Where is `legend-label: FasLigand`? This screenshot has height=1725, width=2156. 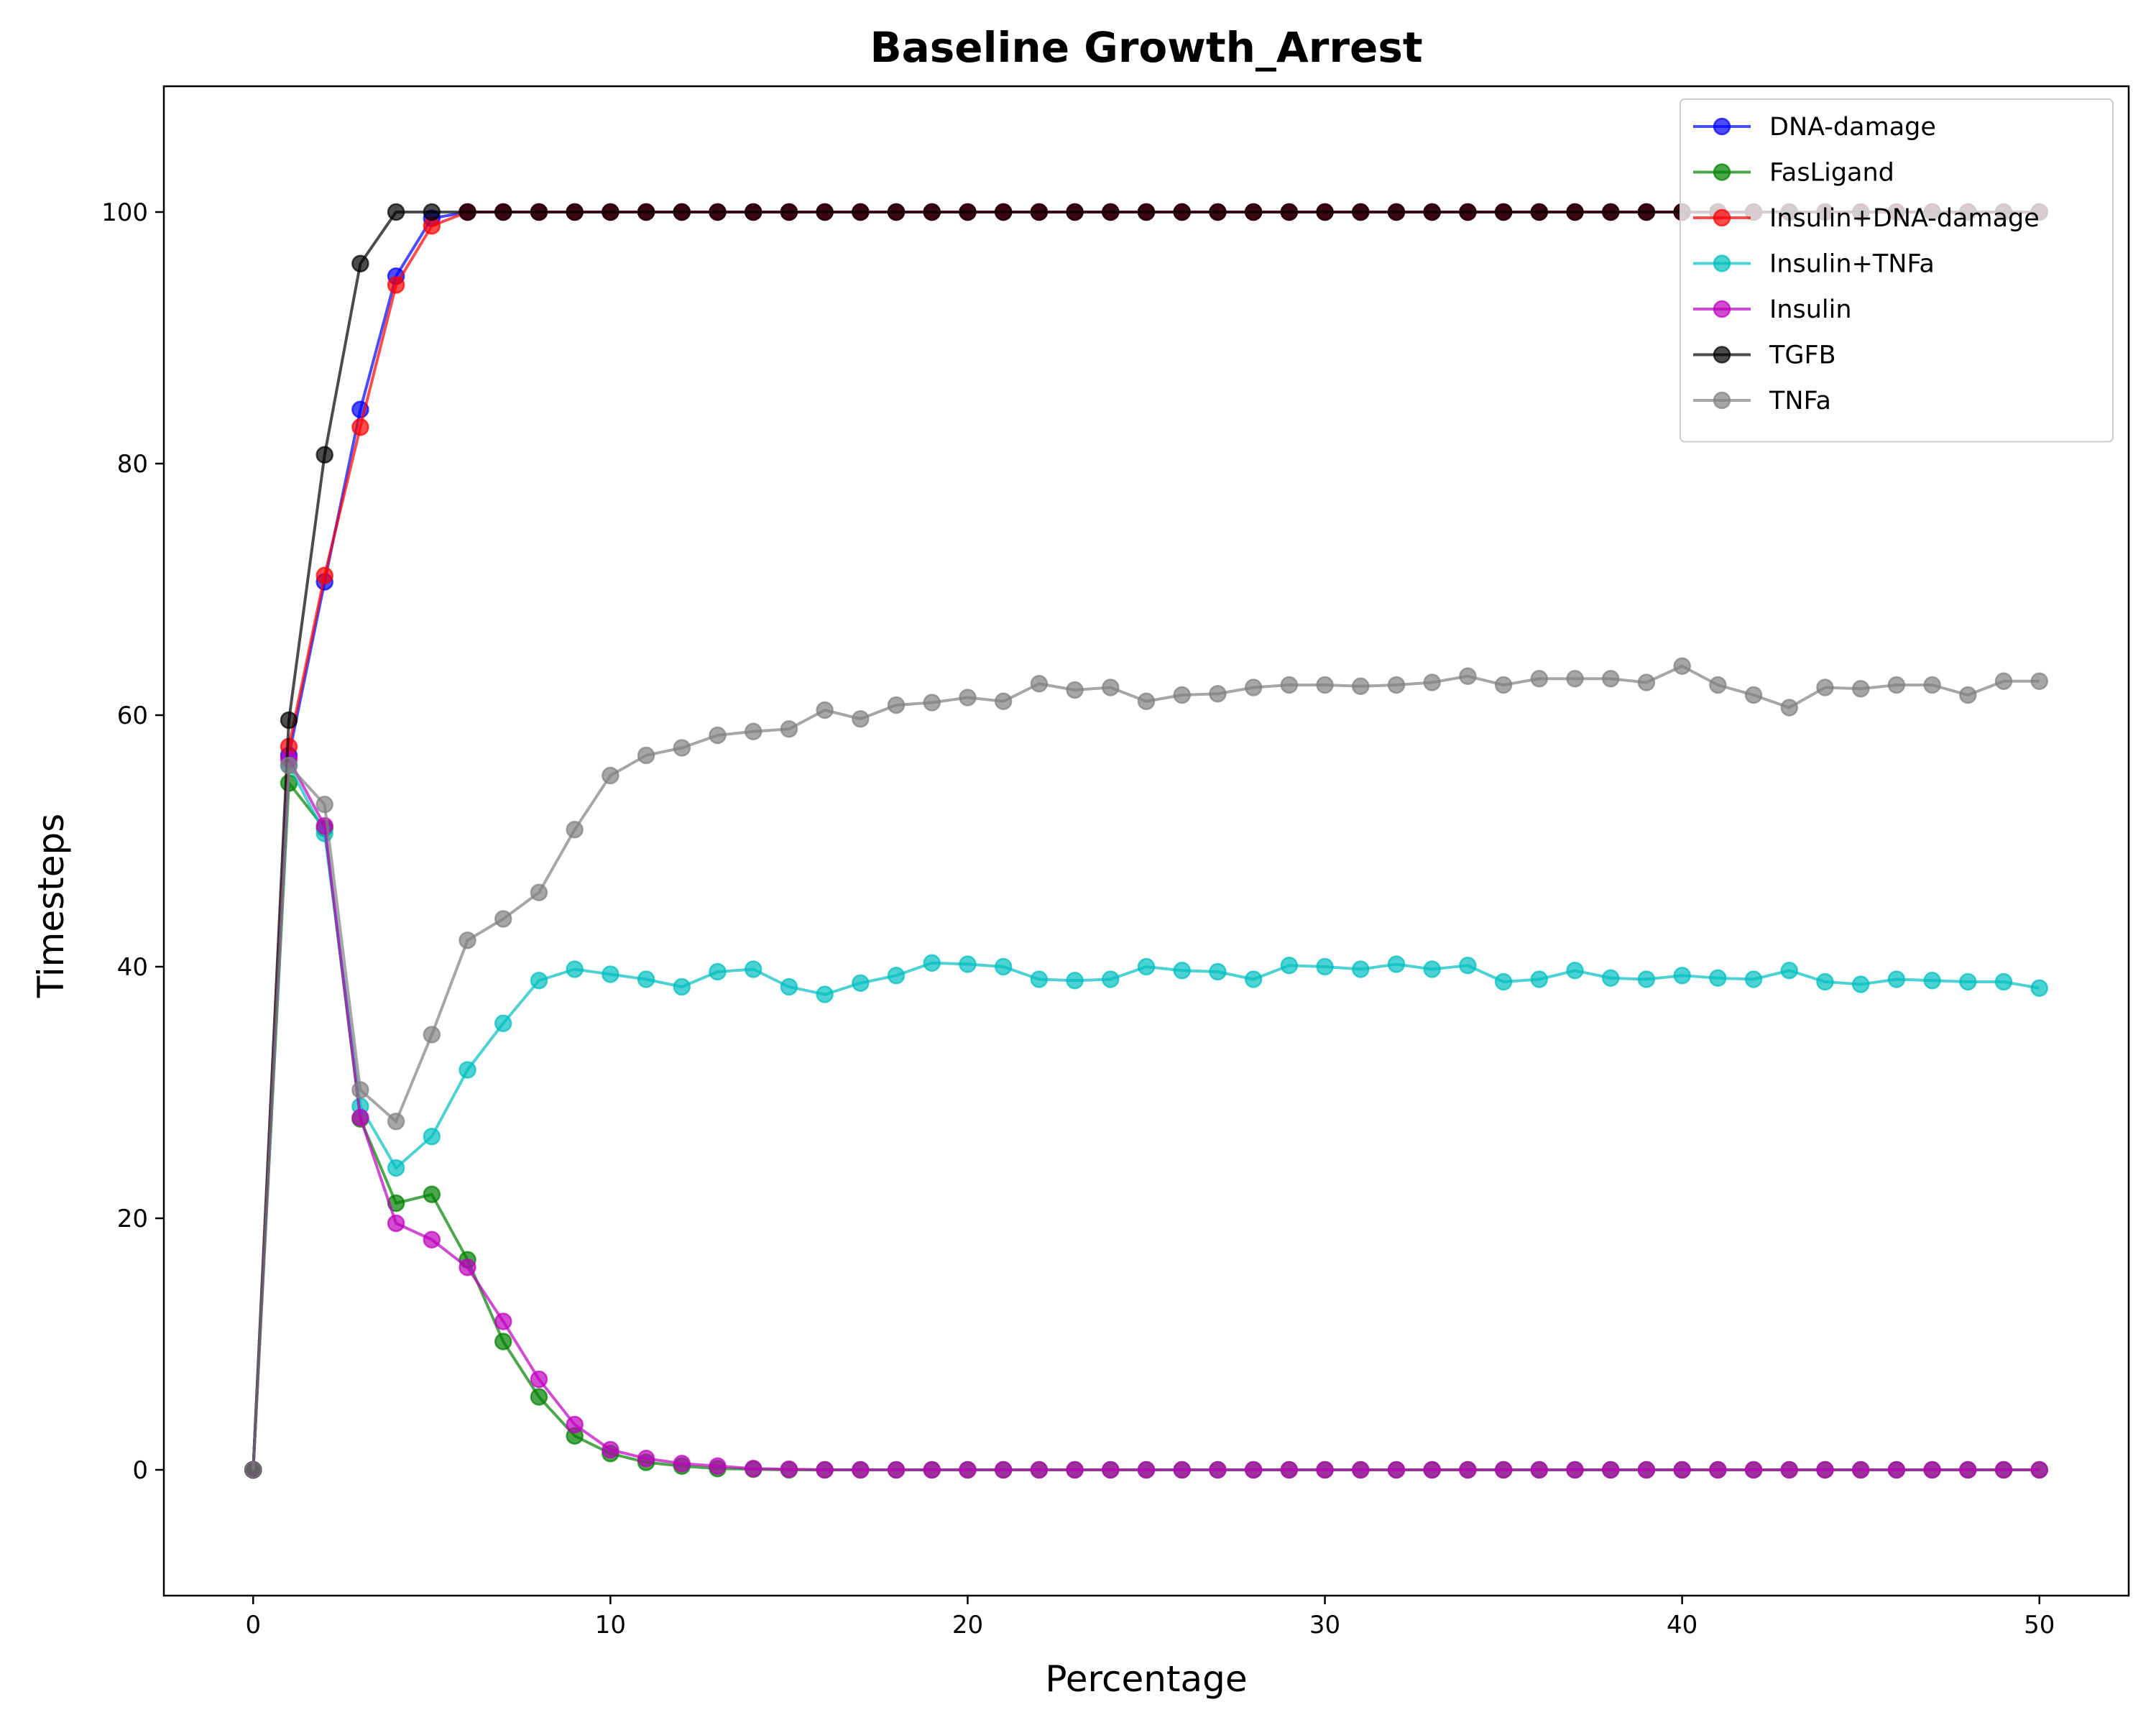 legend-label: FasLigand is located at coordinates (1831, 173).